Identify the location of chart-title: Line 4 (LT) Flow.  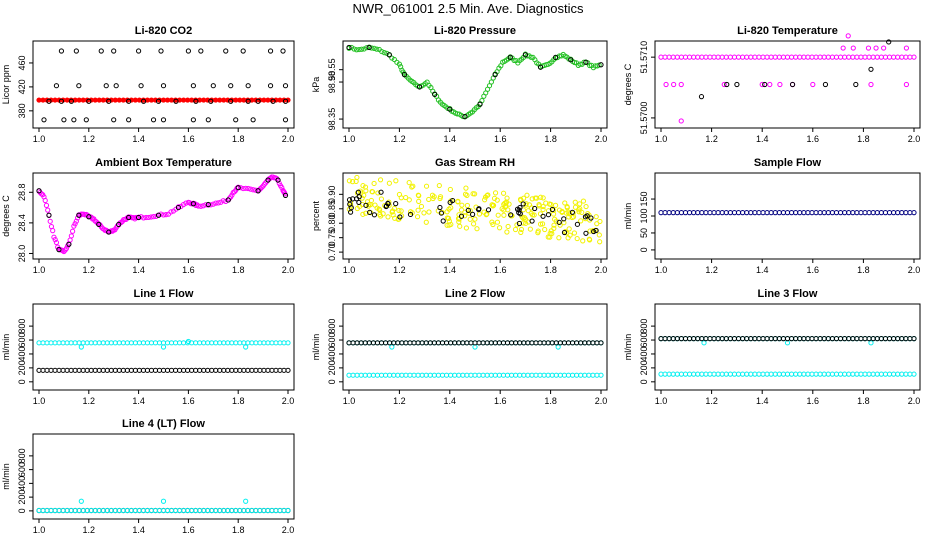
(163, 424).